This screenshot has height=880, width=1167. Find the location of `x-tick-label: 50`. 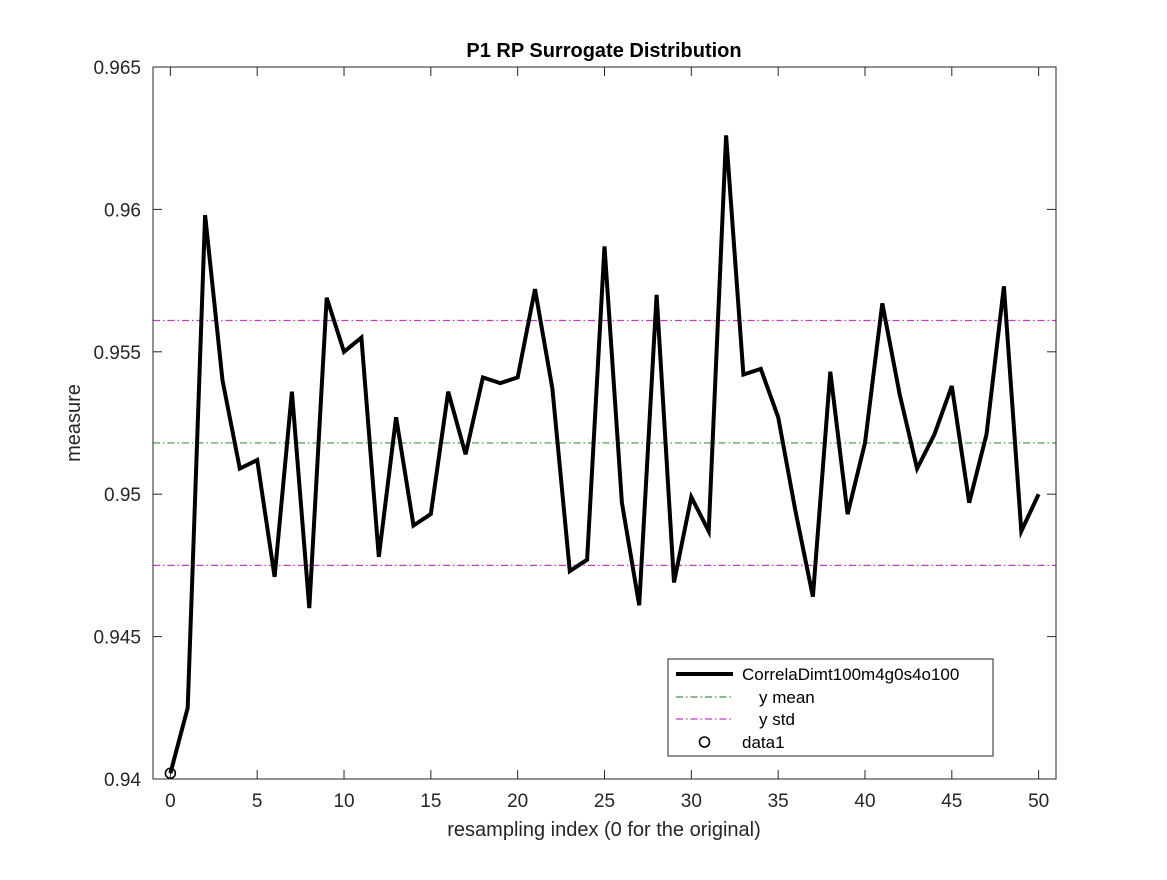

x-tick-label: 50 is located at coordinates (1038, 801).